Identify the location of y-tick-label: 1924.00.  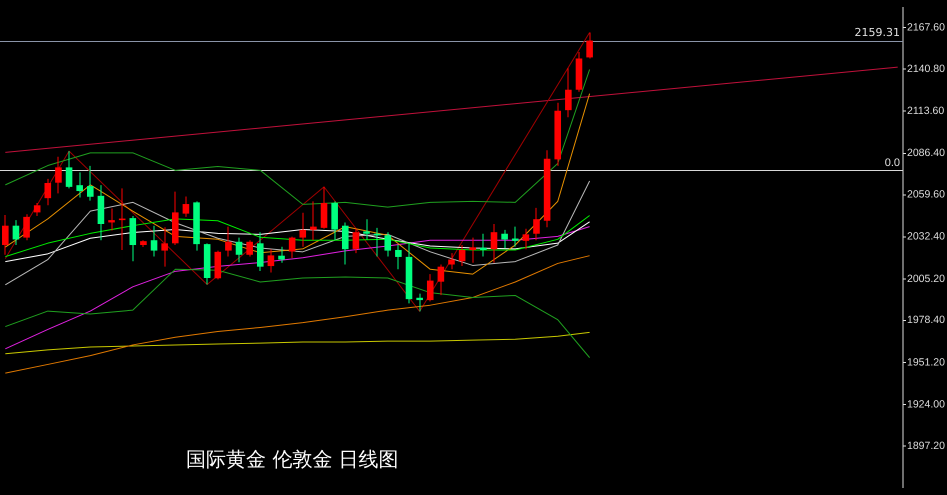
(926, 404).